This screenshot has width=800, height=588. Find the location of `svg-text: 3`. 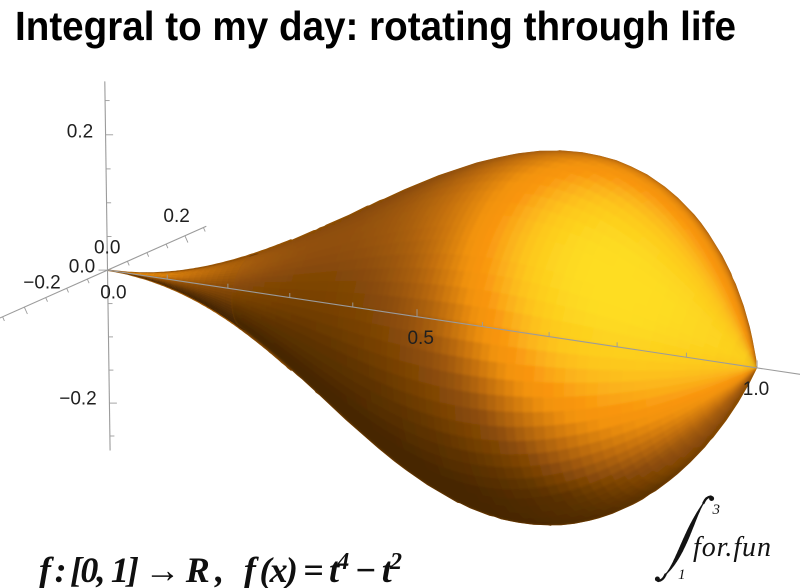

svg-text: 3 is located at coordinates (716, 510).